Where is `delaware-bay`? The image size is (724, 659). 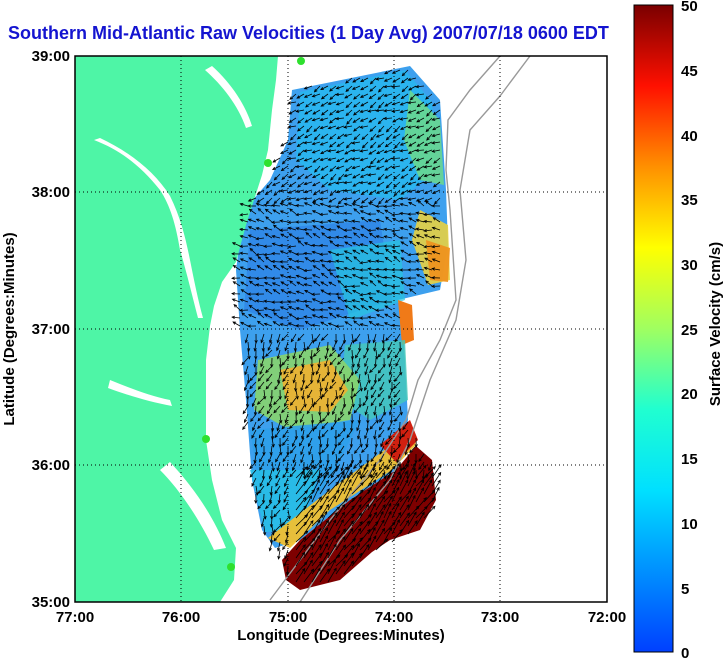
delaware-bay is located at coordinates (228, 97).